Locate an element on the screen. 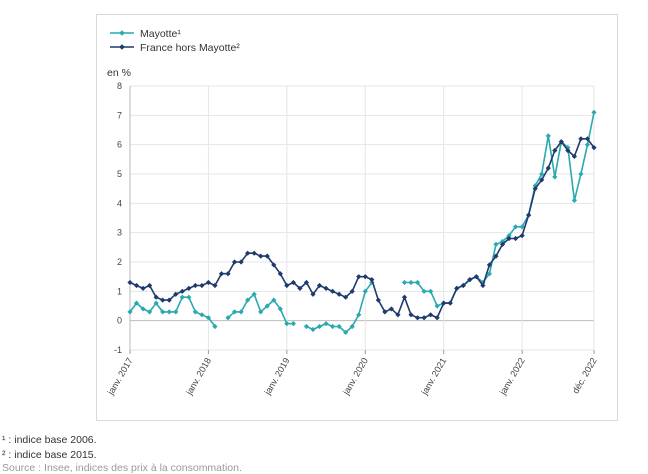 The image size is (648, 474). x-tick-label: janv. 2017 is located at coordinates (120, 376).